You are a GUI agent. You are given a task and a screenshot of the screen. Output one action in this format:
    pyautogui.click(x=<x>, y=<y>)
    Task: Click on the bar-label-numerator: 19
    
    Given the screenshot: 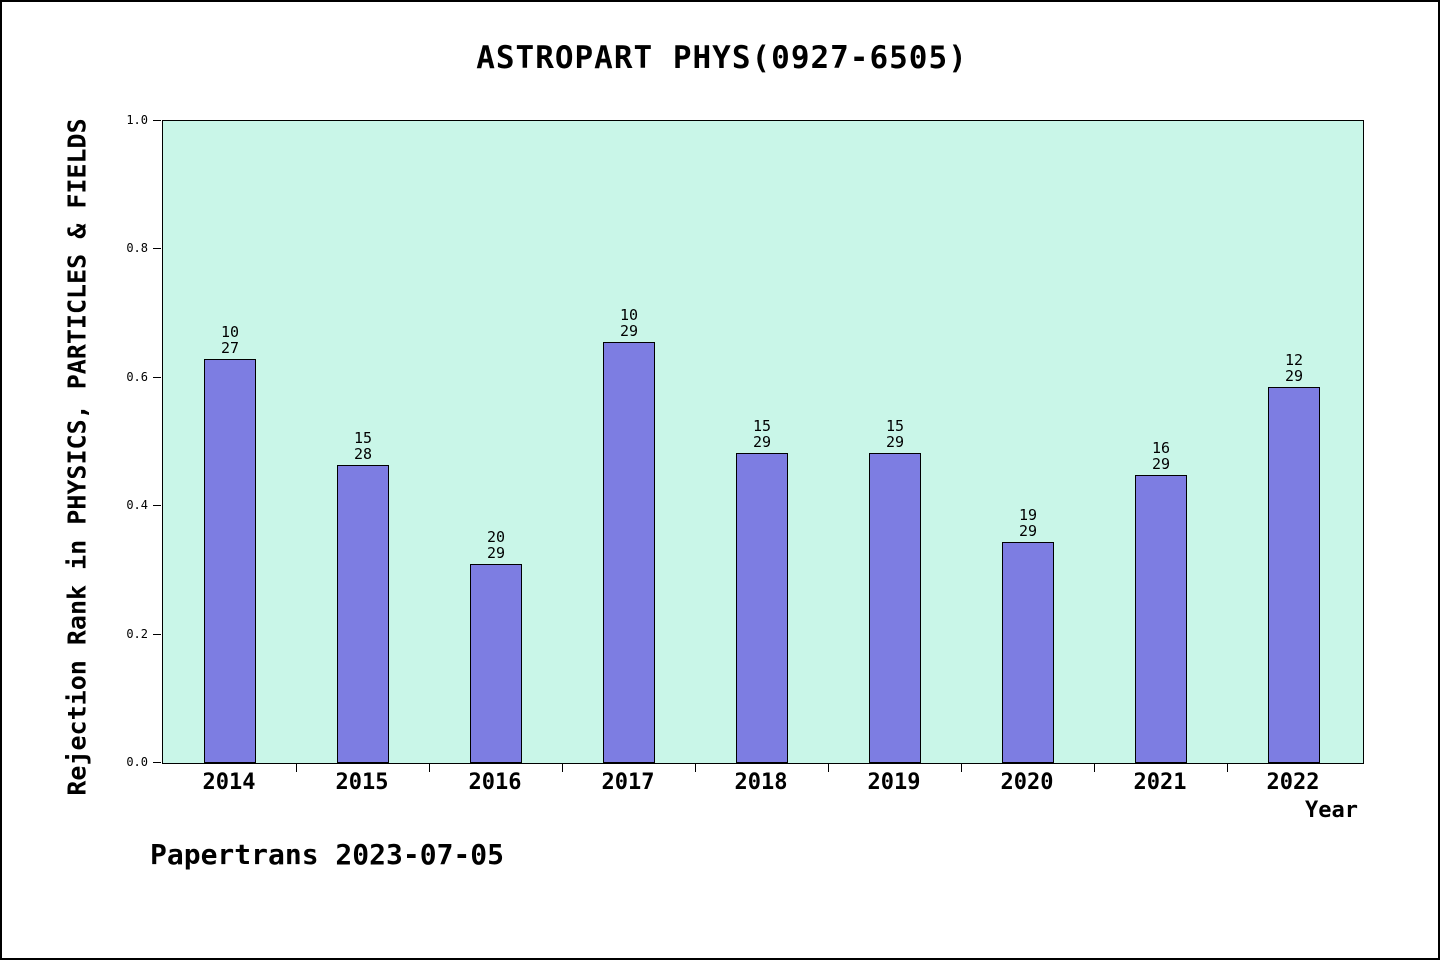 What is the action you would take?
    pyautogui.click(x=1028, y=515)
    